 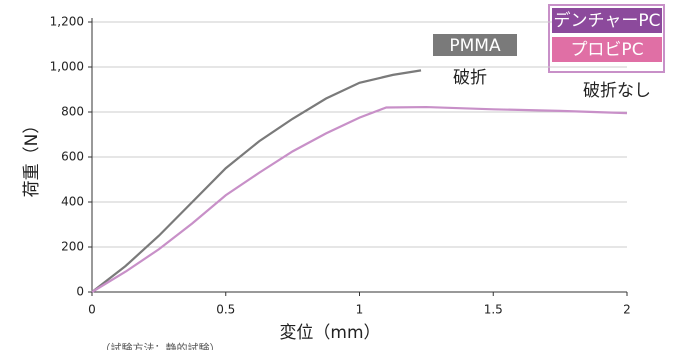 I want to click on y-tick-label: 200, so click(x=72, y=247).